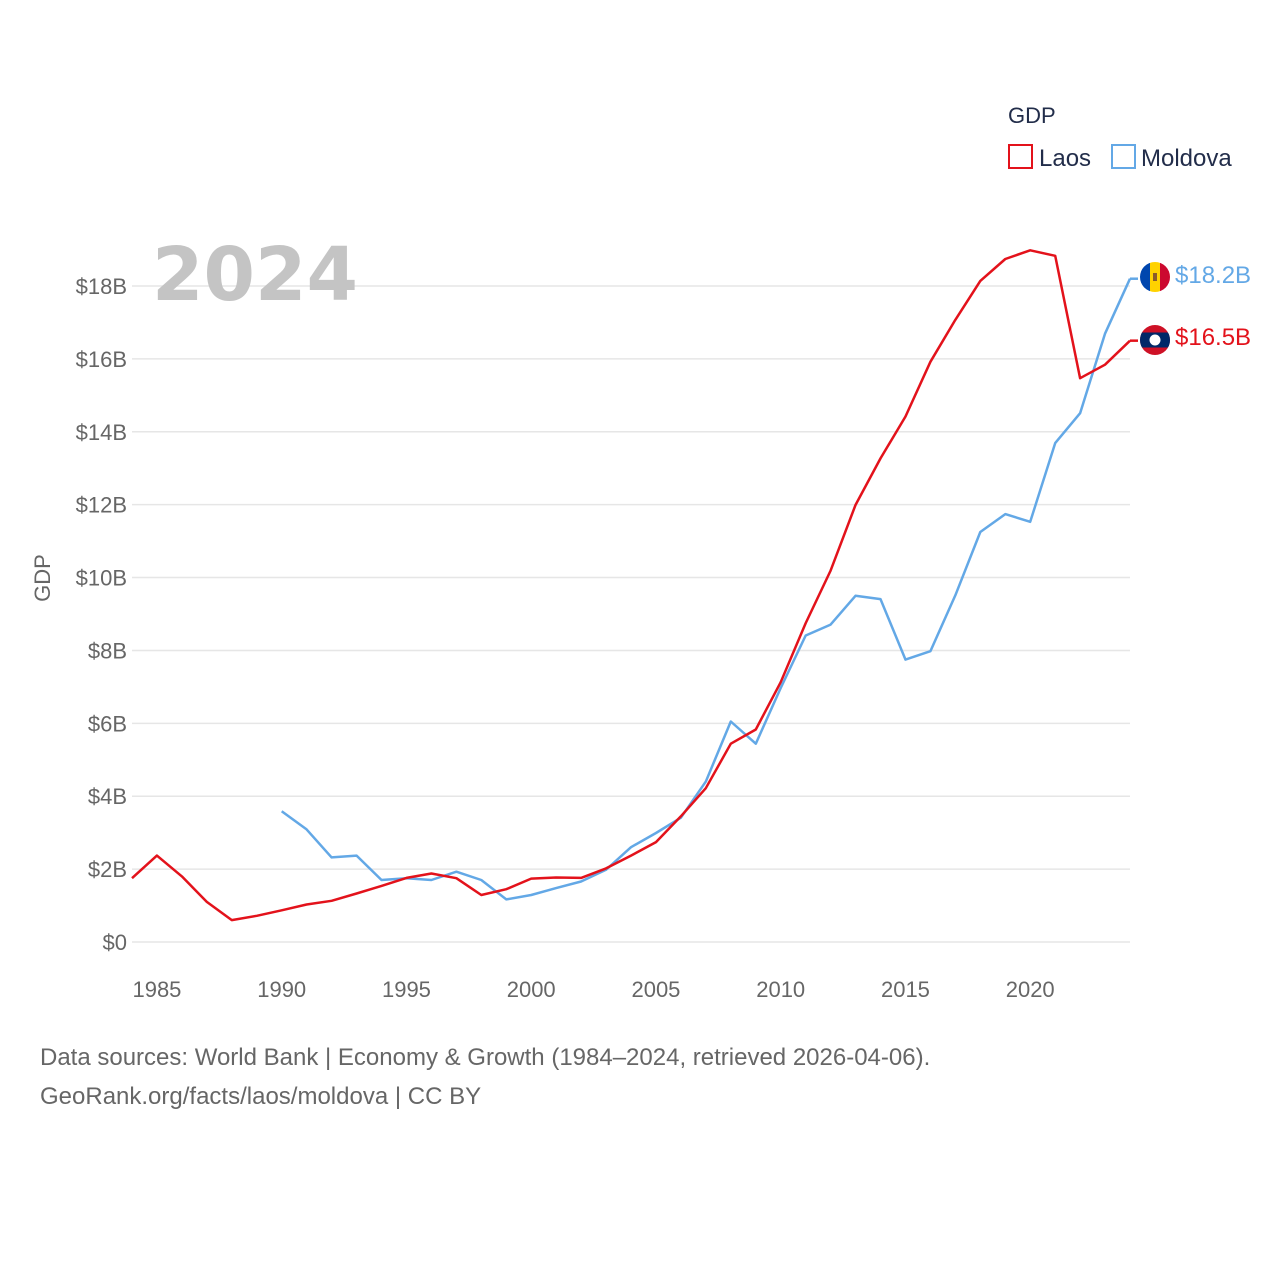 This screenshot has width=1280, height=1280. I want to click on end-label-moldova: $18.2B, so click(1213, 275).